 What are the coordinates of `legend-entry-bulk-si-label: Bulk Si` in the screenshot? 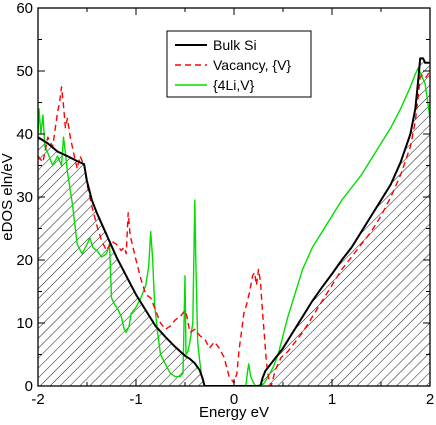 It's located at (235, 45).